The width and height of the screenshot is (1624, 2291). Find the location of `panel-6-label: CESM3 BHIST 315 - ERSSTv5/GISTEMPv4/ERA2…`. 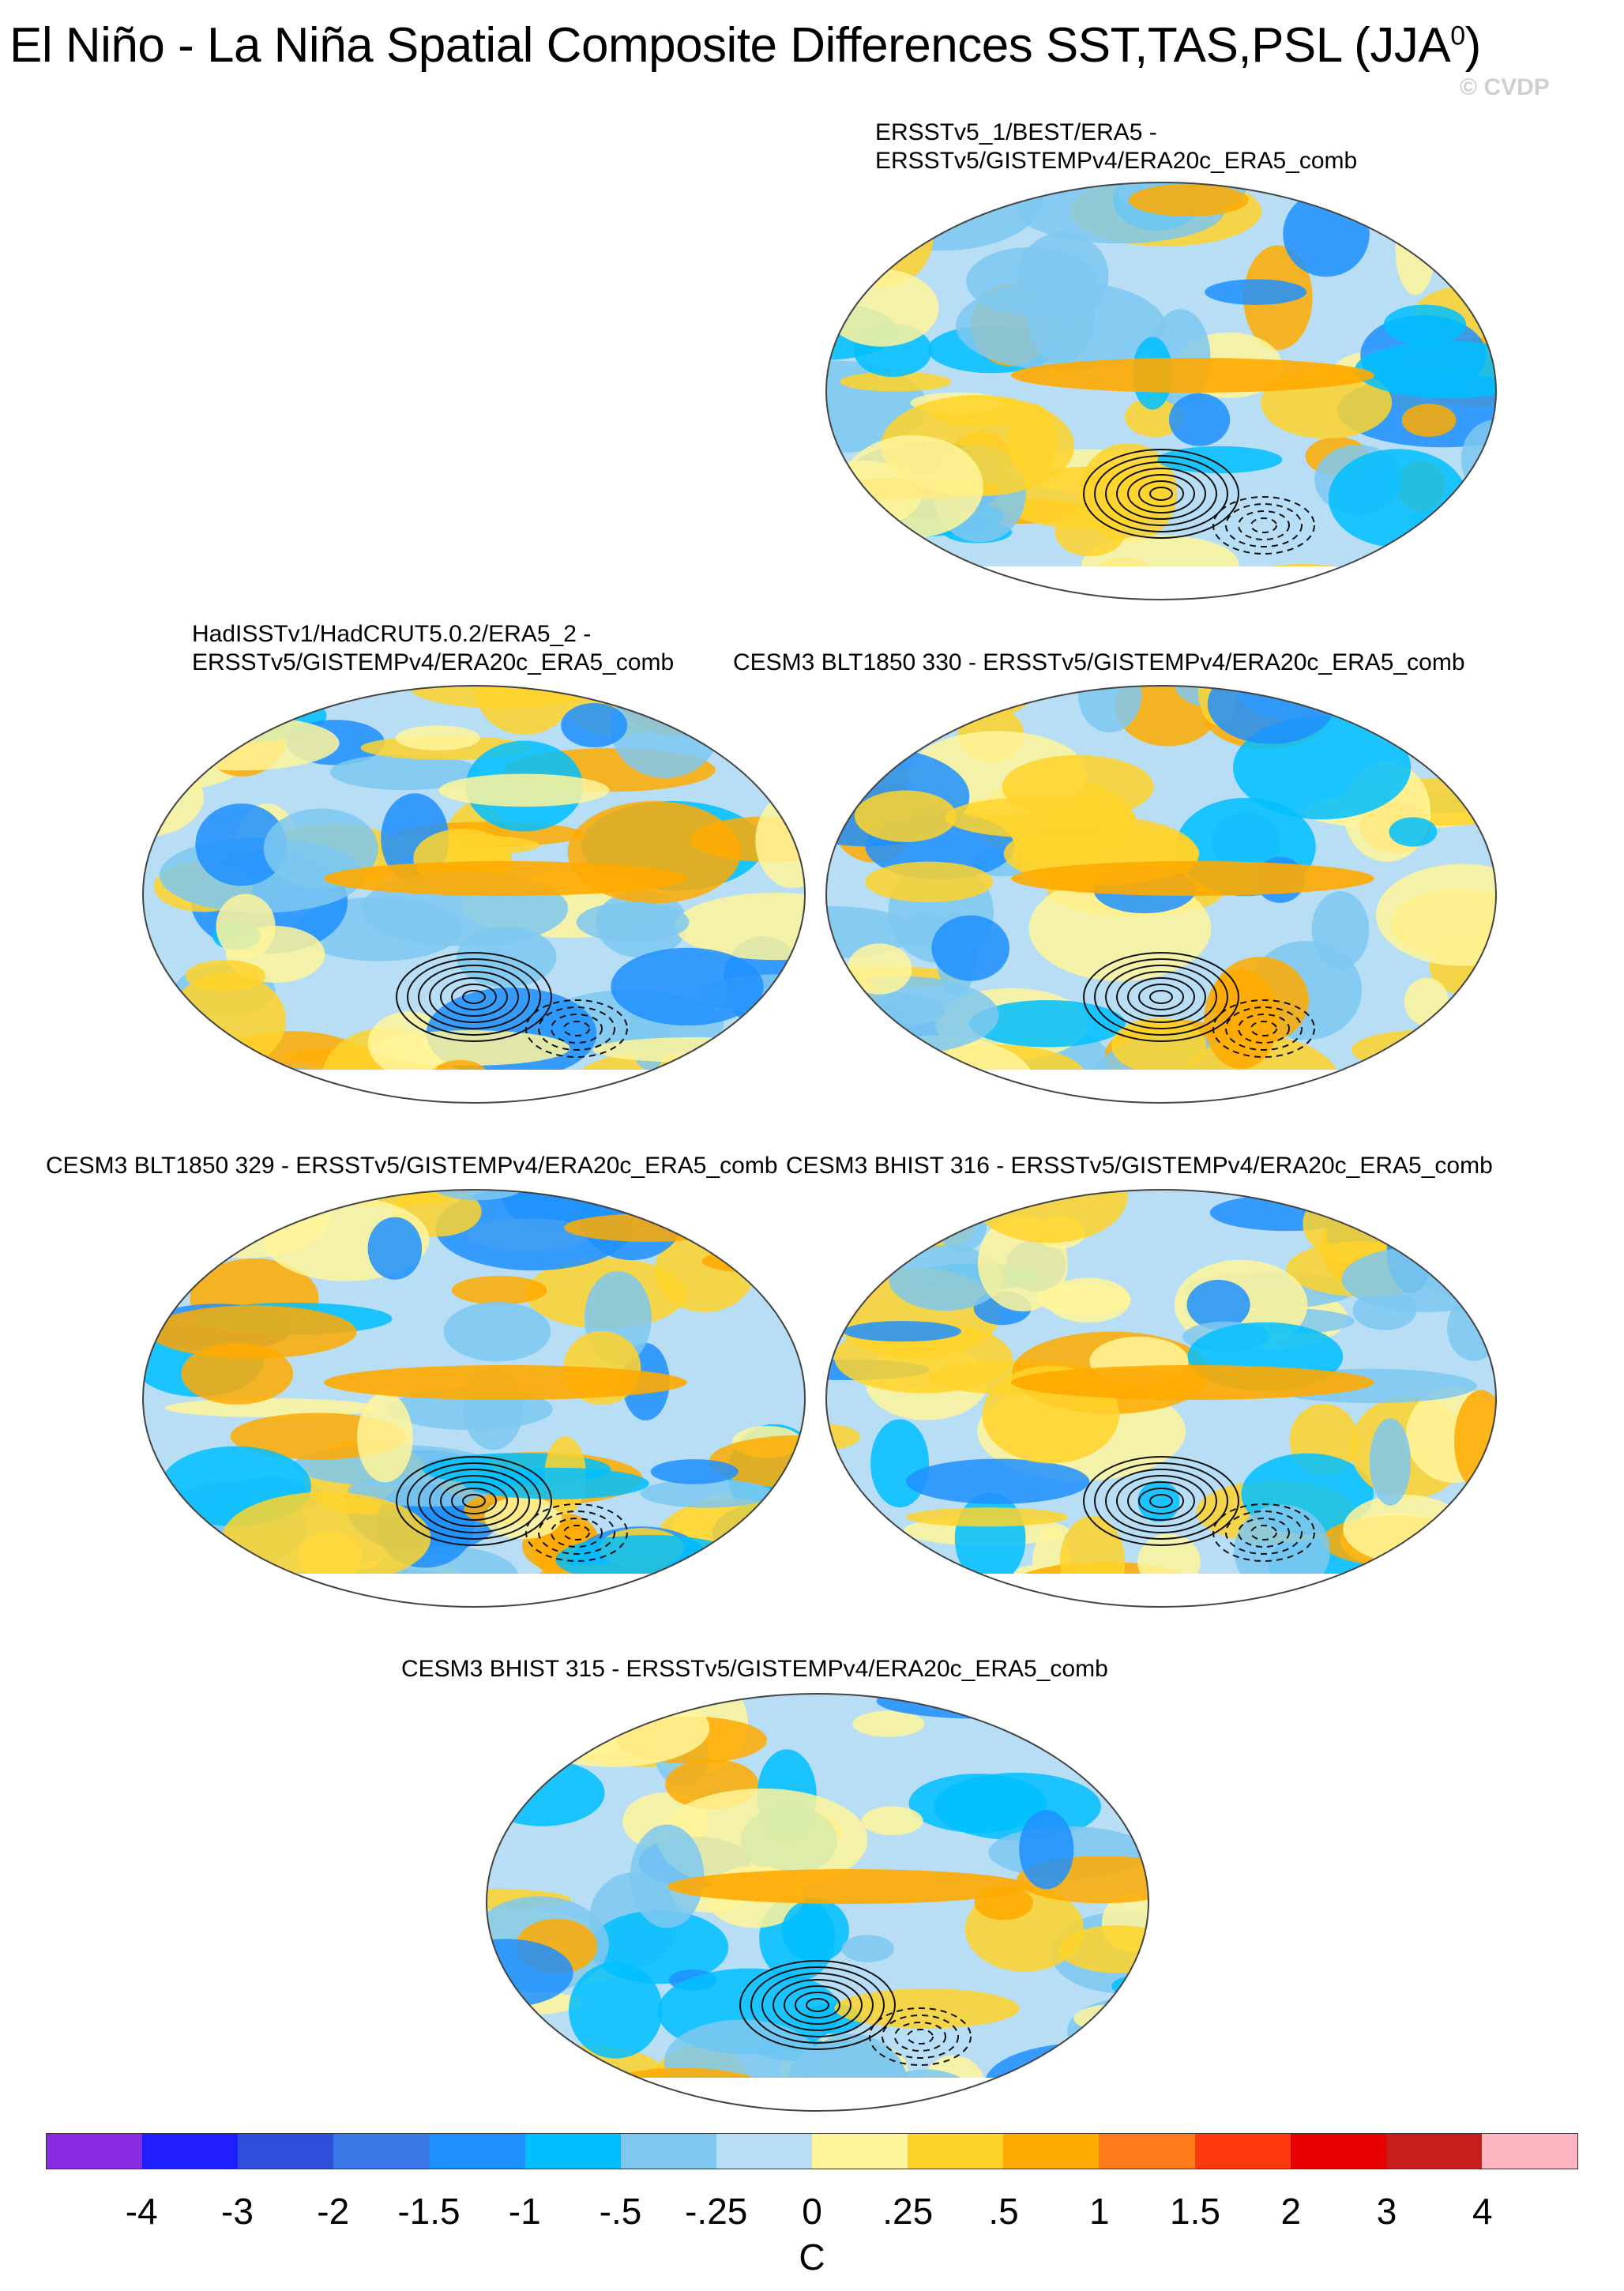

panel-6-label: CESM3 BHIST 315 - ERSSTv5/GISTEMPv4/ERA2… is located at coordinates (754, 1669).